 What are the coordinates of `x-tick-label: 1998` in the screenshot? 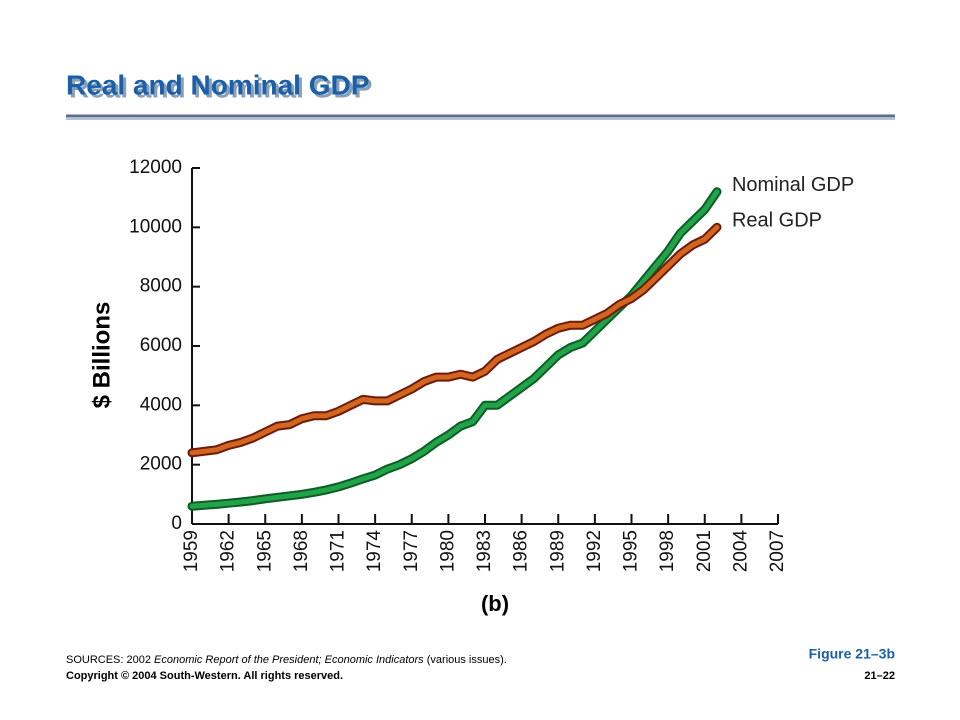 It's located at (667, 551).